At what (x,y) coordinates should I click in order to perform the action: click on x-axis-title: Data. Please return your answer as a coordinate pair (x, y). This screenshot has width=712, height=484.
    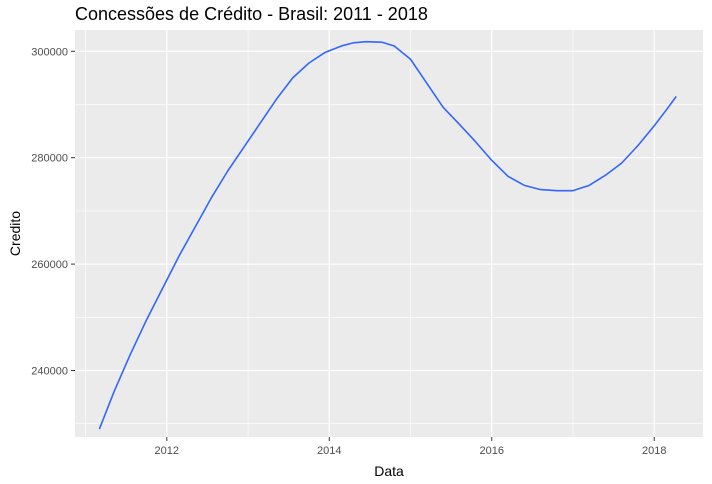
    Looking at the image, I should click on (389, 471).